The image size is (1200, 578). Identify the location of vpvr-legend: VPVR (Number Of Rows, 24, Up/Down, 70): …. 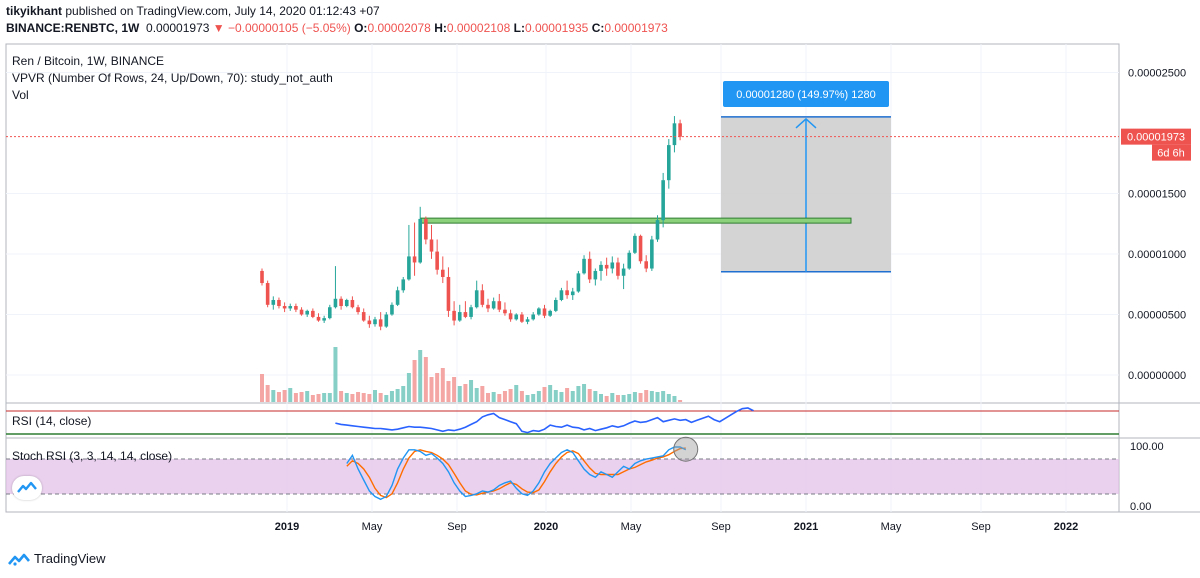
(172, 78).